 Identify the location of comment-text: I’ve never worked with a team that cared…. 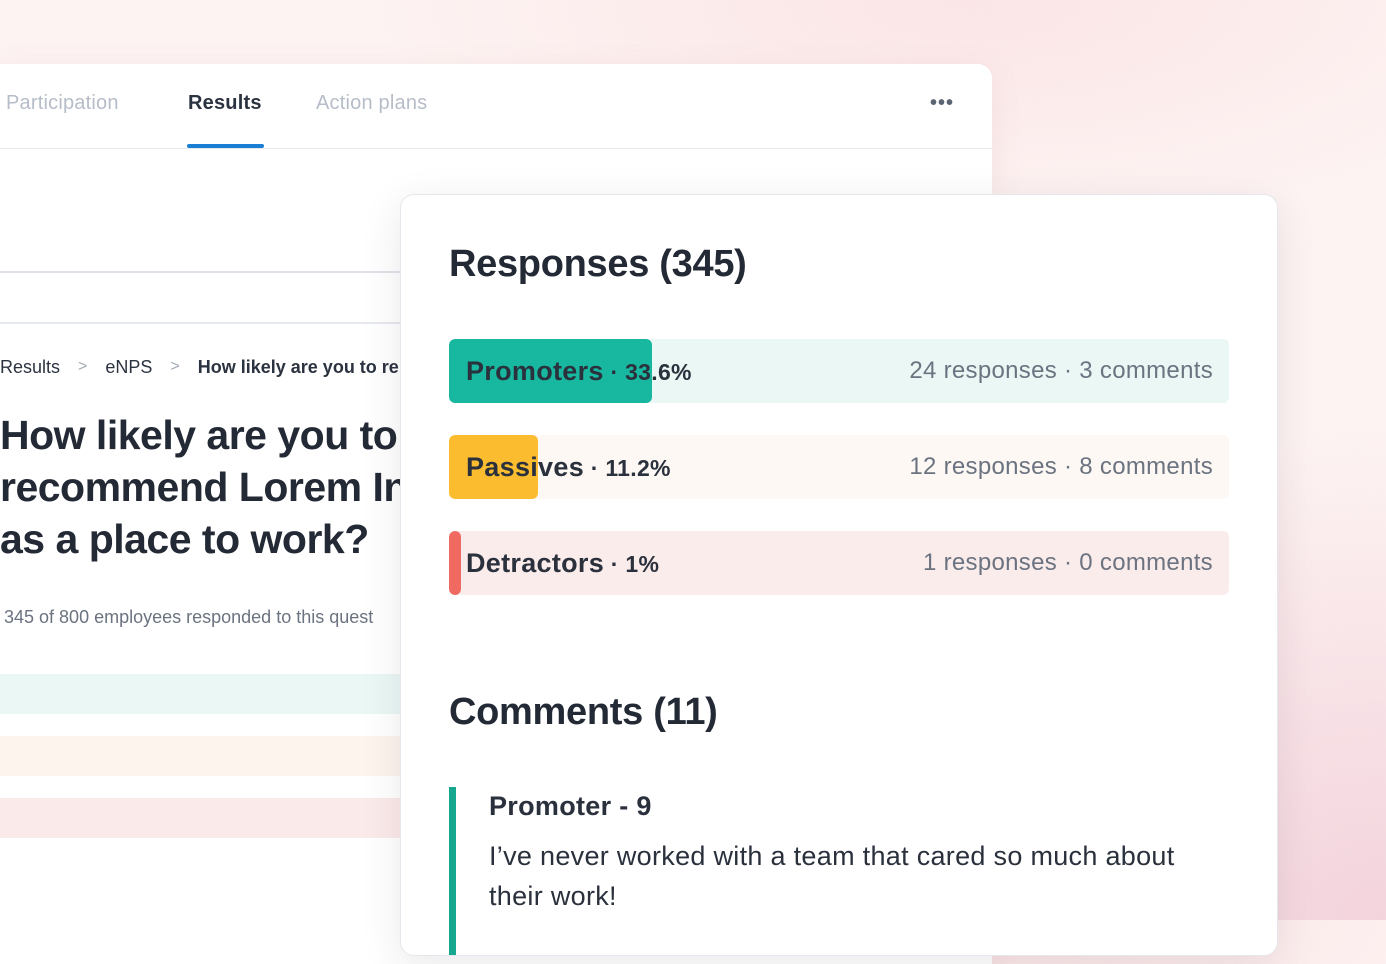
(832, 876).